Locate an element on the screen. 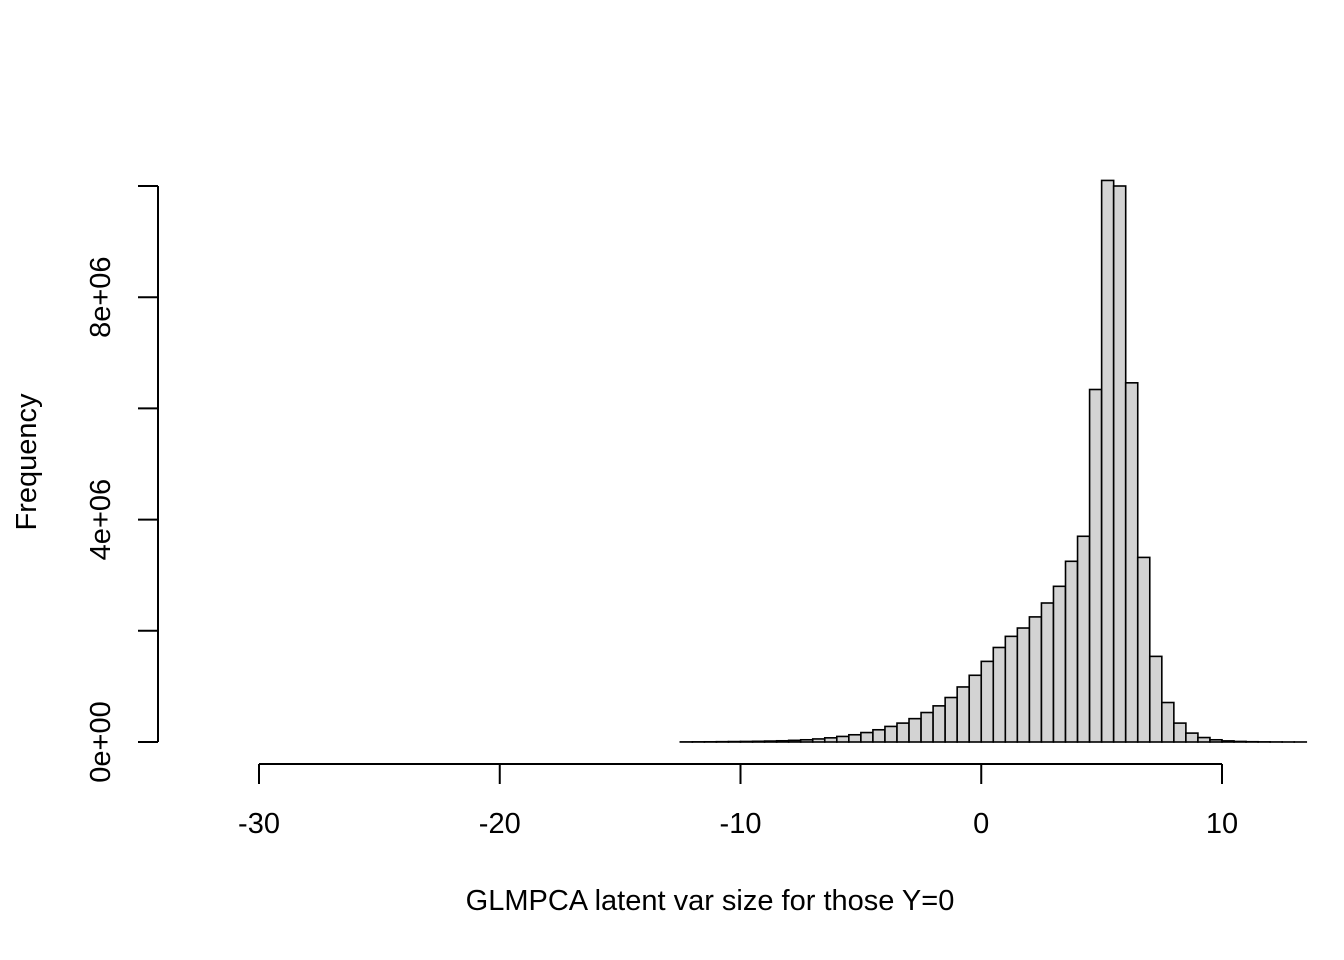 This screenshot has height=960, width=1344. y-tick-label: 8e+06 is located at coordinates (101, 296).